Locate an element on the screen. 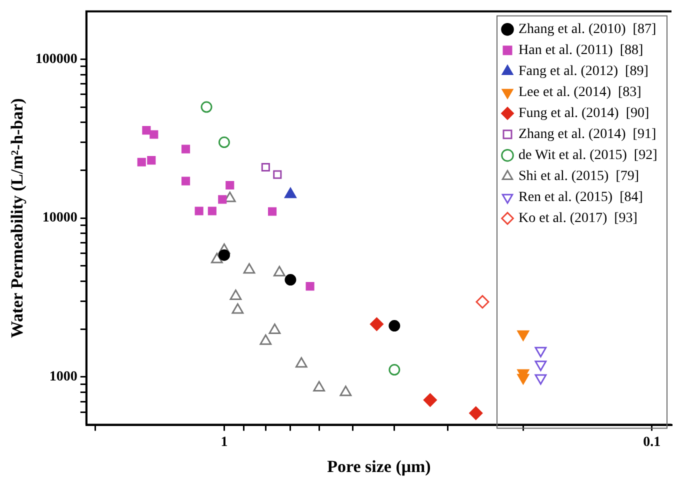 This screenshot has height=486, width=679. x-tick-label: 0.1 is located at coordinates (652, 442).